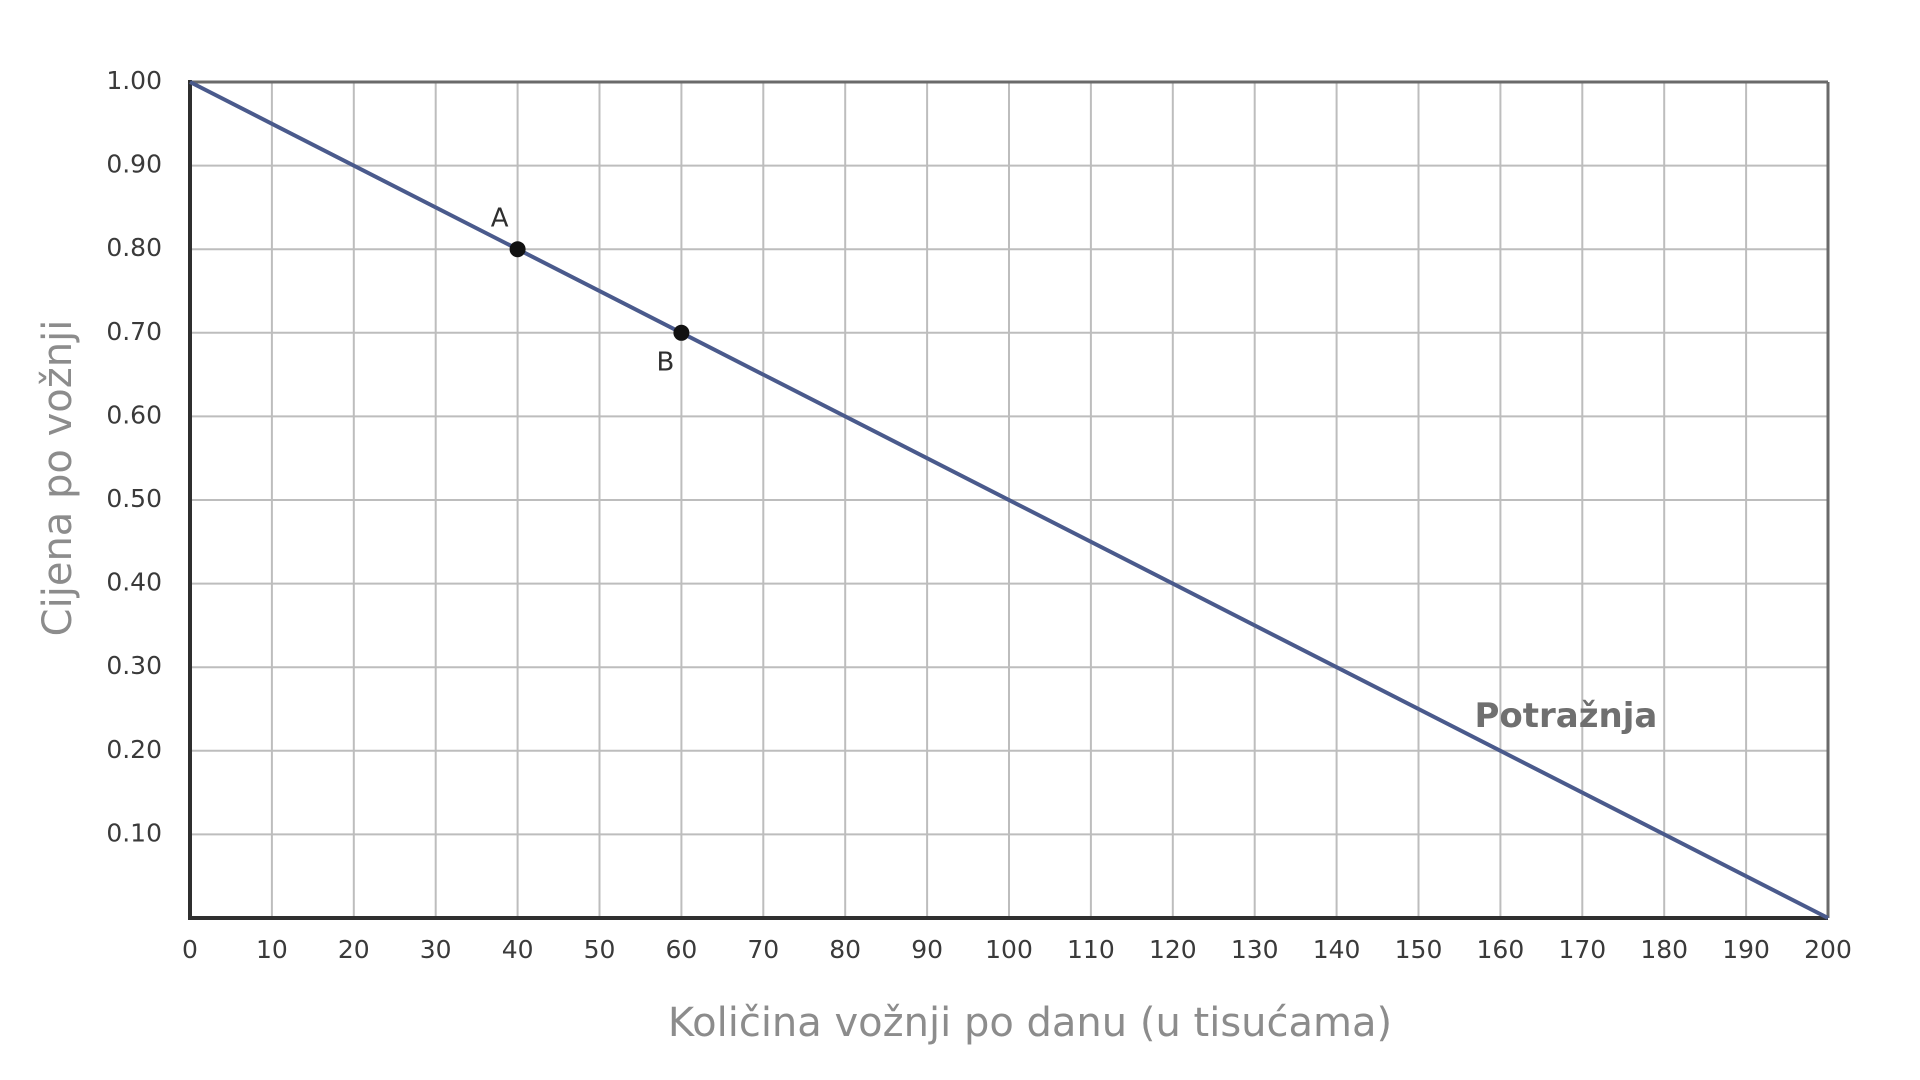  What do you see at coordinates (1582, 949) in the screenshot?
I see `x-tick-label: 170` at bounding box center [1582, 949].